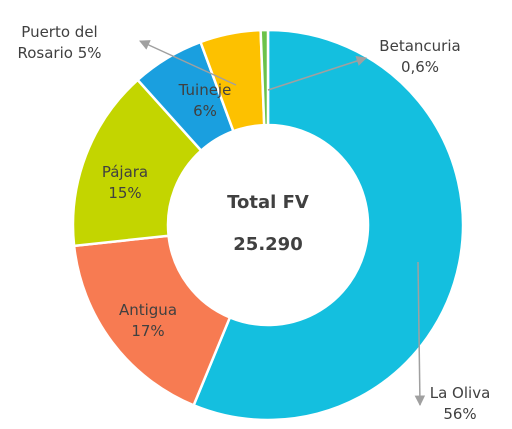 Image resolution: width=512 pixels, height=429 pixels. What do you see at coordinates (420, 67) in the screenshot?
I see `value-label: 0,6%` at bounding box center [420, 67].